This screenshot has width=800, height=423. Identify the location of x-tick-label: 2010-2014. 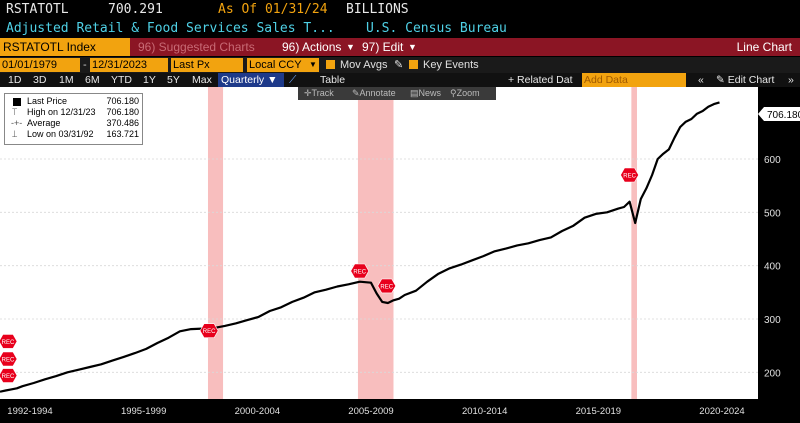
(484, 411).